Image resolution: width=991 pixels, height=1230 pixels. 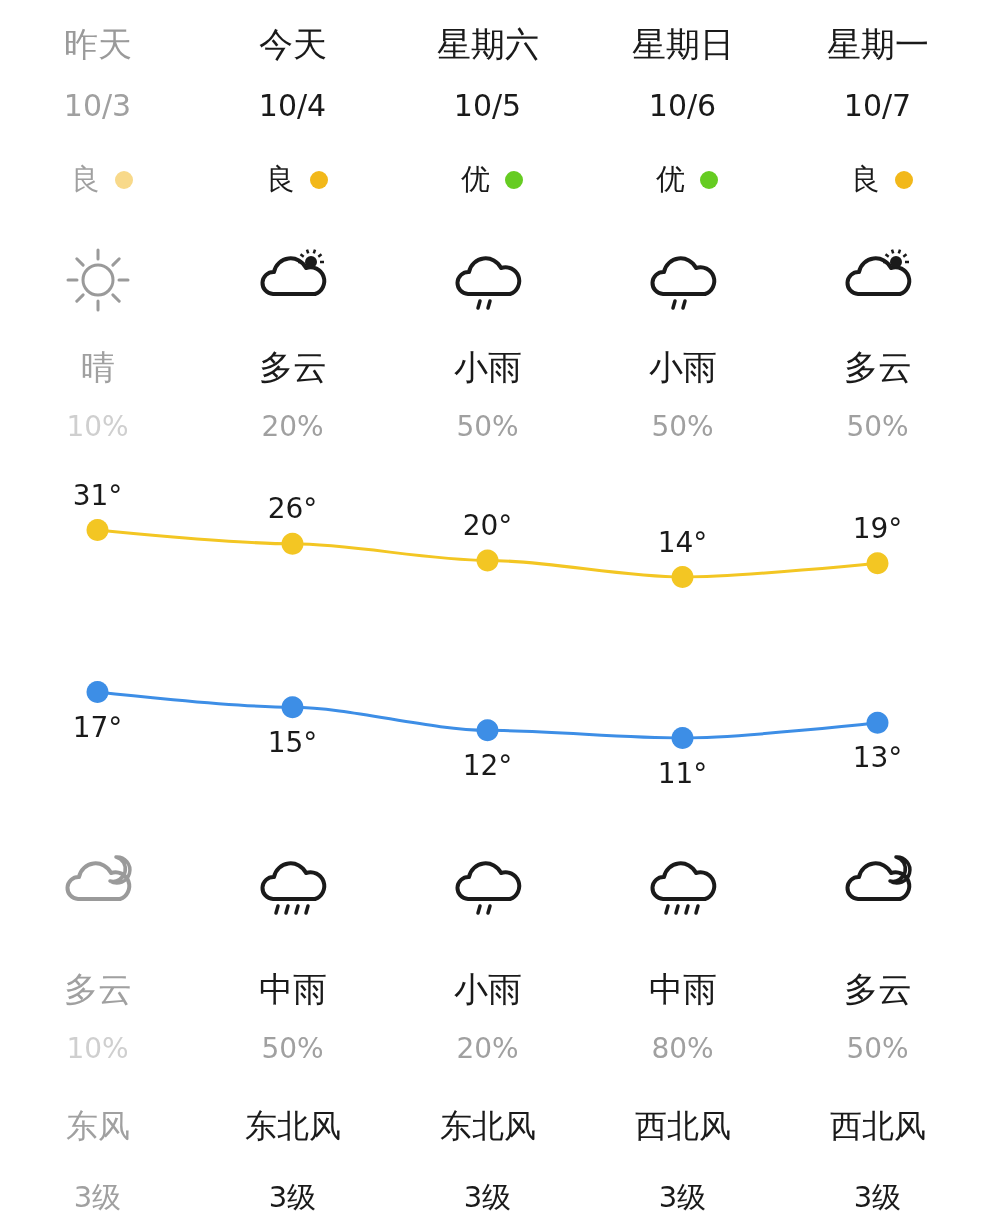 What do you see at coordinates (487, 44) in the screenshot?
I see `x-tick-label: 星期六` at bounding box center [487, 44].